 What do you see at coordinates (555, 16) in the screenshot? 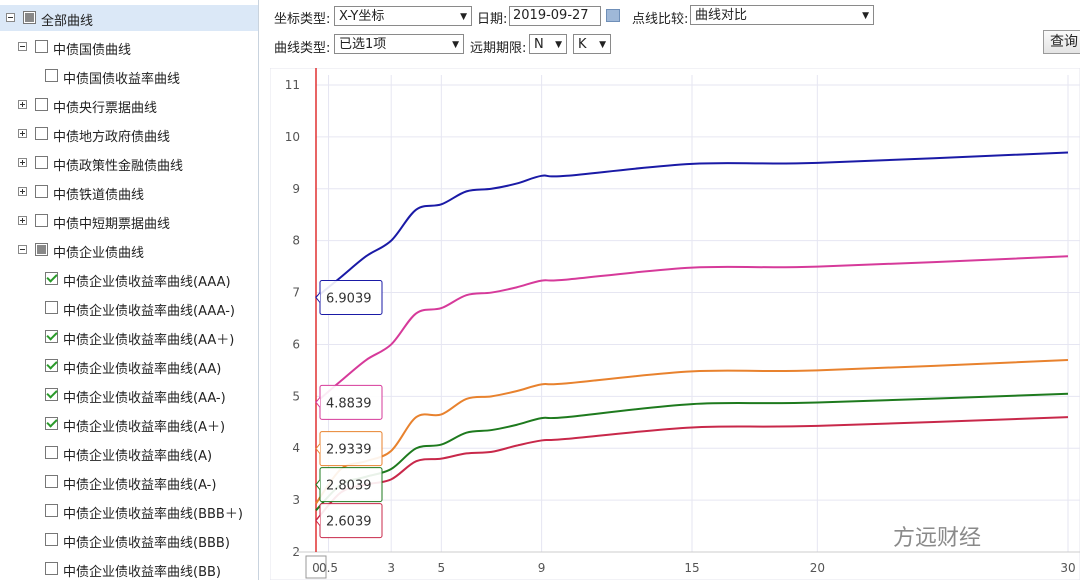
I see `date-input: 2019-09-27` at bounding box center [555, 16].